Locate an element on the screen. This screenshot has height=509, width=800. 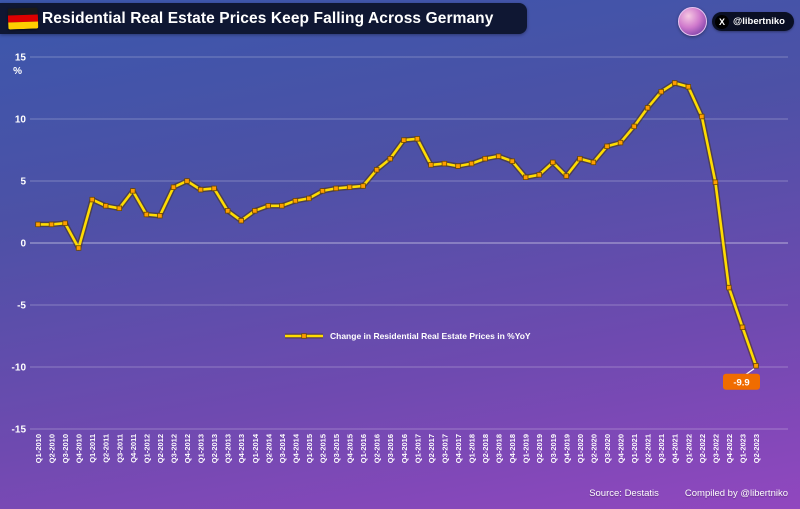
legend-marker is located at coordinates (304, 336).